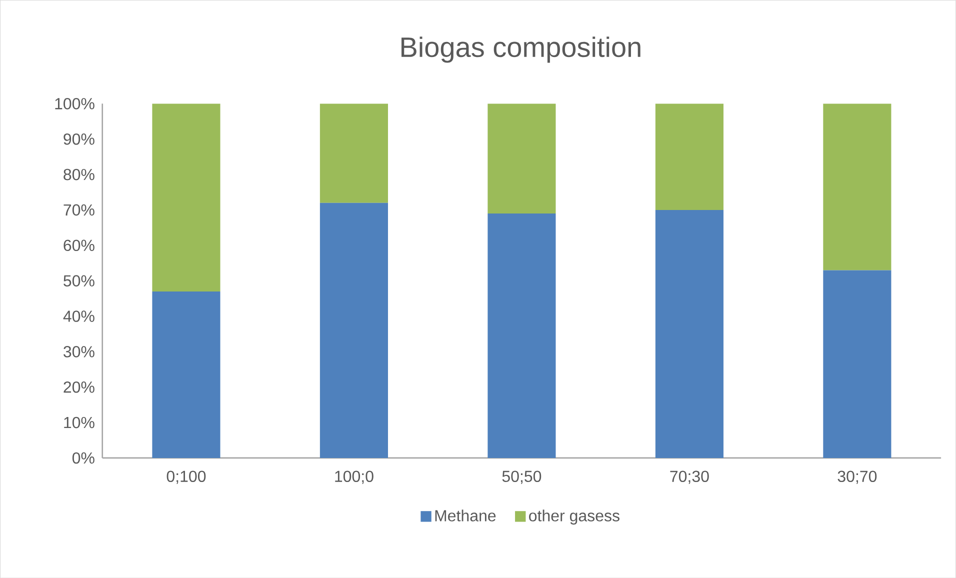 Image resolution: width=956 pixels, height=578 pixels. I want to click on y-tick-label: 40%, so click(78, 316).